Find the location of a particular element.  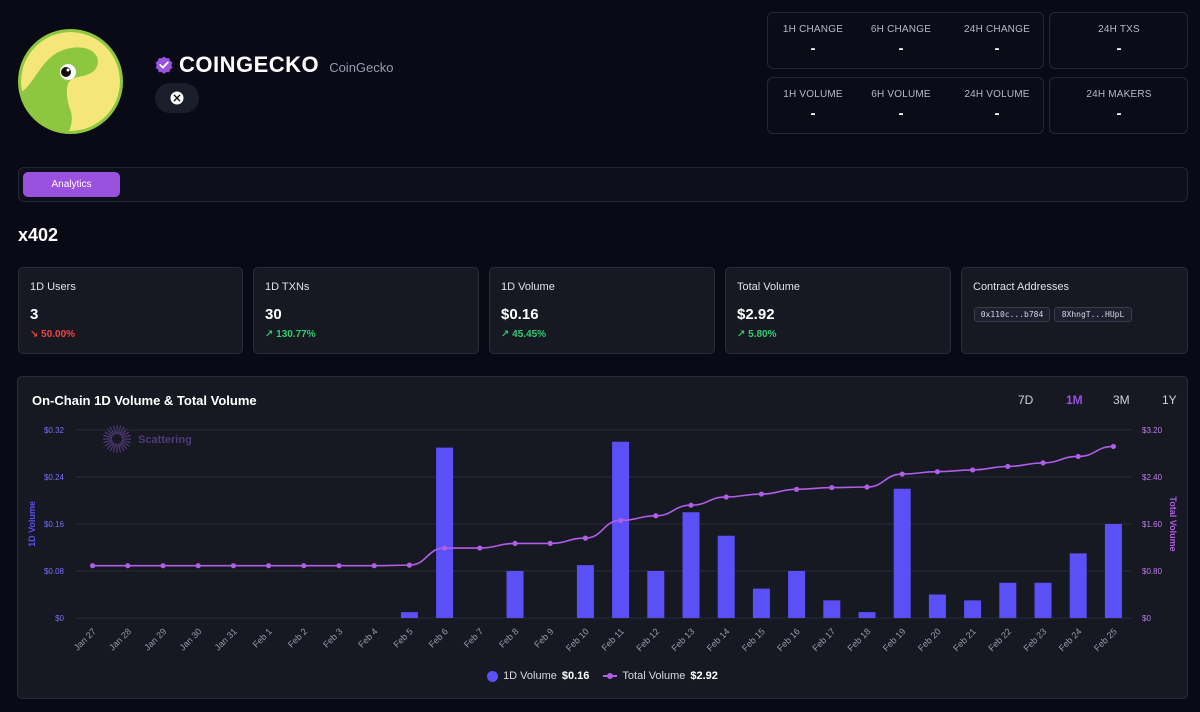

h24-change-label: 24H CHANGE is located at coordinates (997, 29).